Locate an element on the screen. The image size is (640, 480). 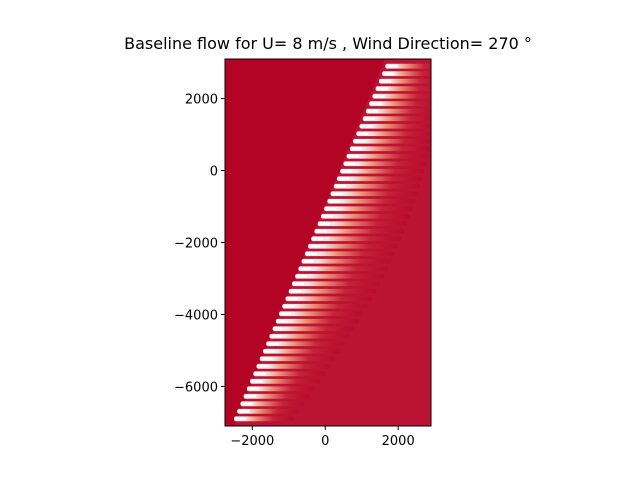
y-tick-label: 0 is located at coordinates (214, 172).